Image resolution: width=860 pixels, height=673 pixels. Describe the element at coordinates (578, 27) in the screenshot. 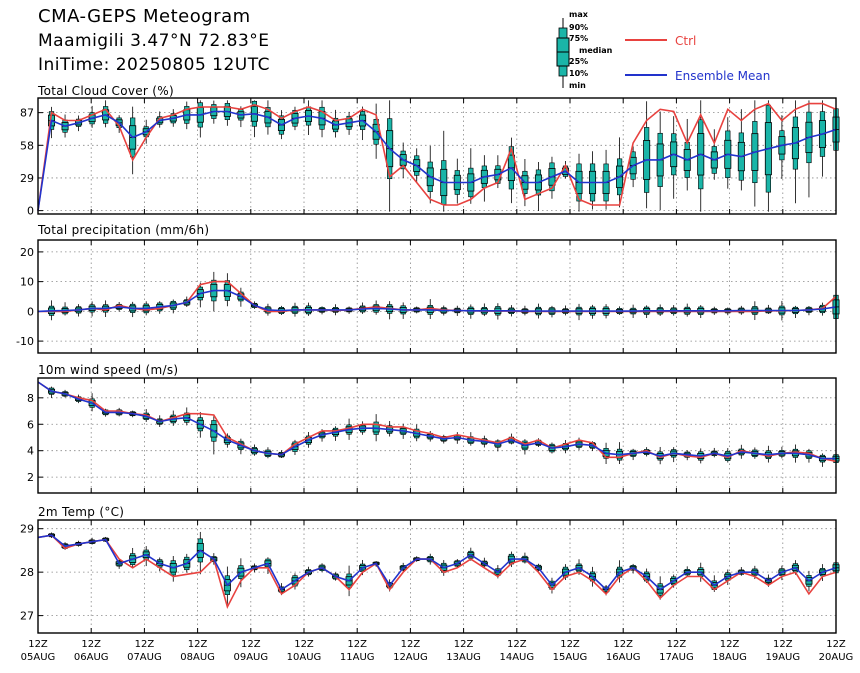

I see `legend-box-label: 90%` at that location.